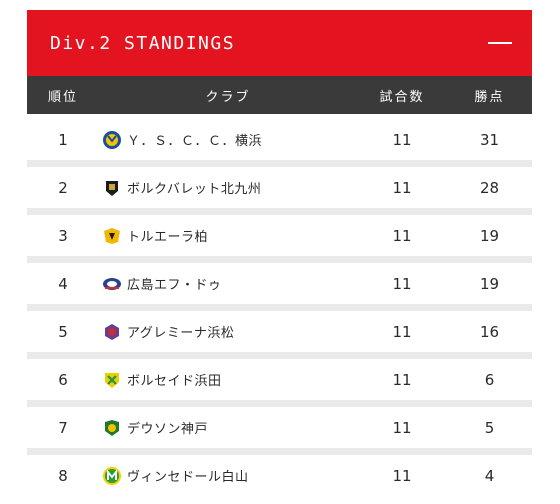 The width and height of the screenshot is (560, 504). Describe the element at coordinates (63, 475) in the screenshot. I see `row-rank: 8` at that location.